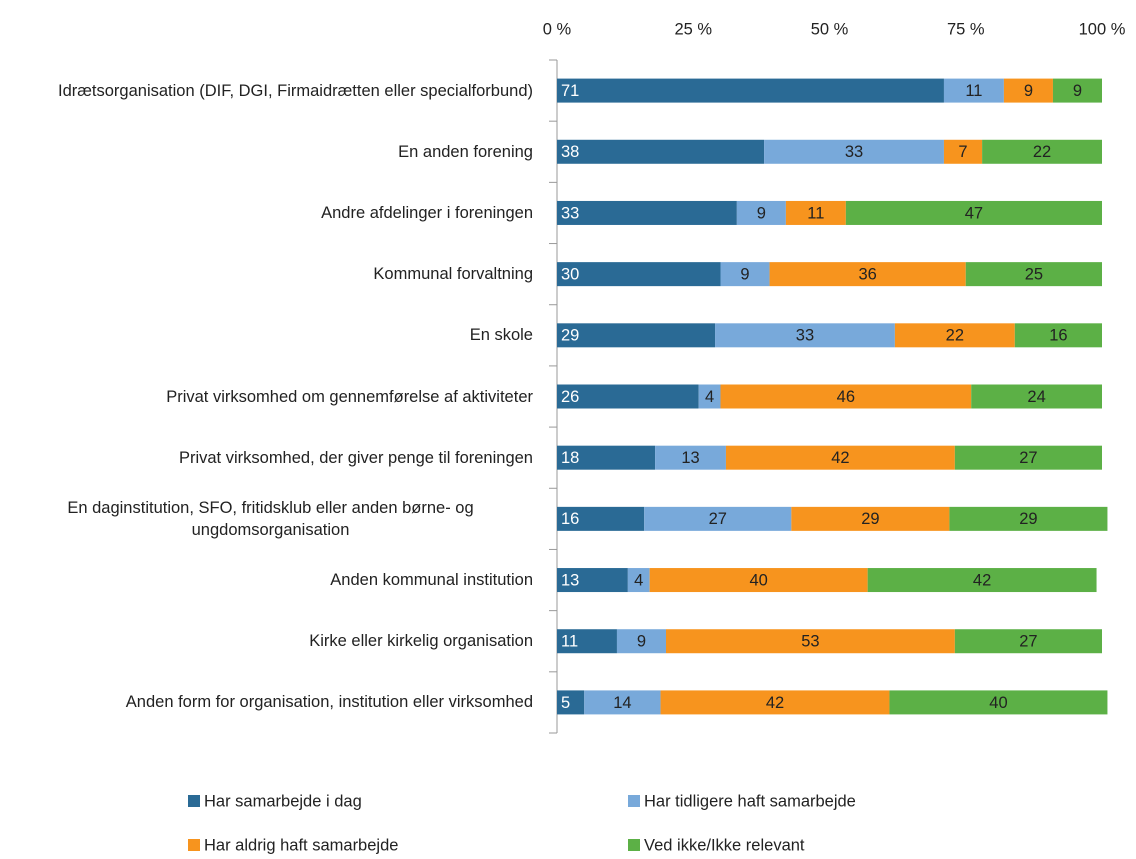 This screenshot has width=1136, height=859. I want to click on legend-label: Har aldrig haft samarbejde, so click(301, 845).